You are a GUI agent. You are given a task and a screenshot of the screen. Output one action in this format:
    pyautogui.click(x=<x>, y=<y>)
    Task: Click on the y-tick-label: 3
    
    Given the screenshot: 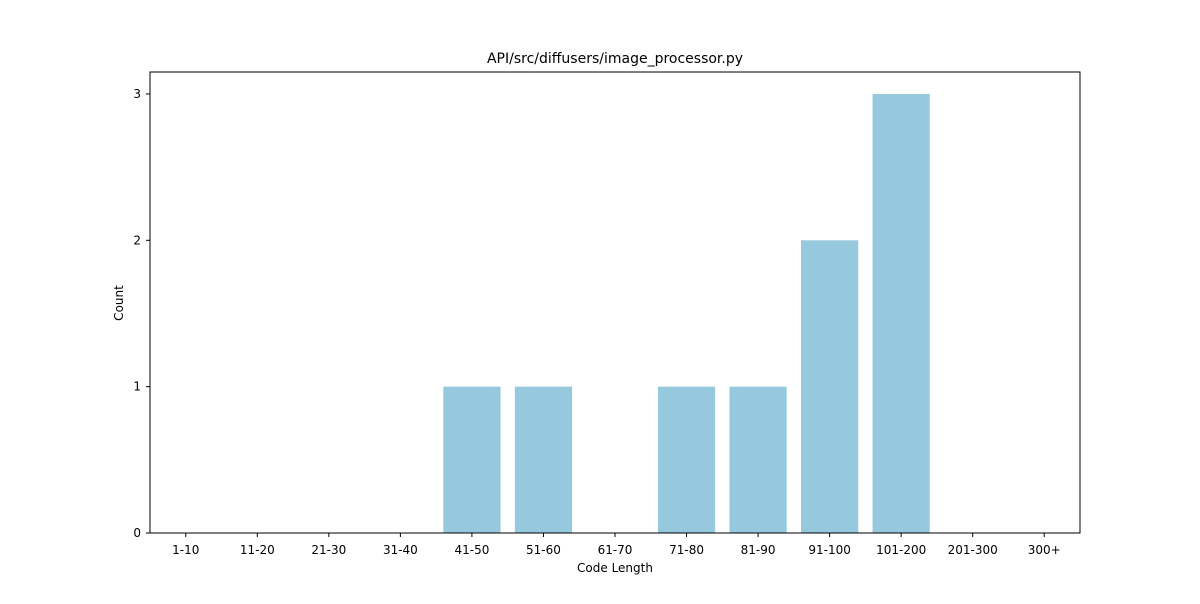 What is the action you would take?
    pyautogui.click(x=137, y=94)
    